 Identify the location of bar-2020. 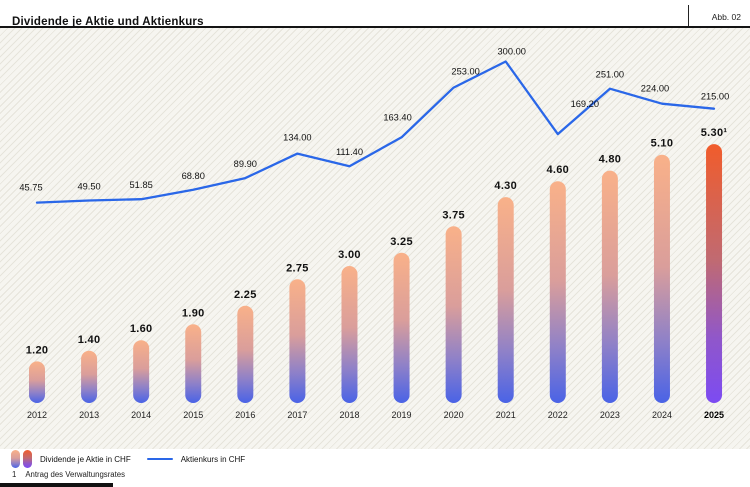
(453, 314).